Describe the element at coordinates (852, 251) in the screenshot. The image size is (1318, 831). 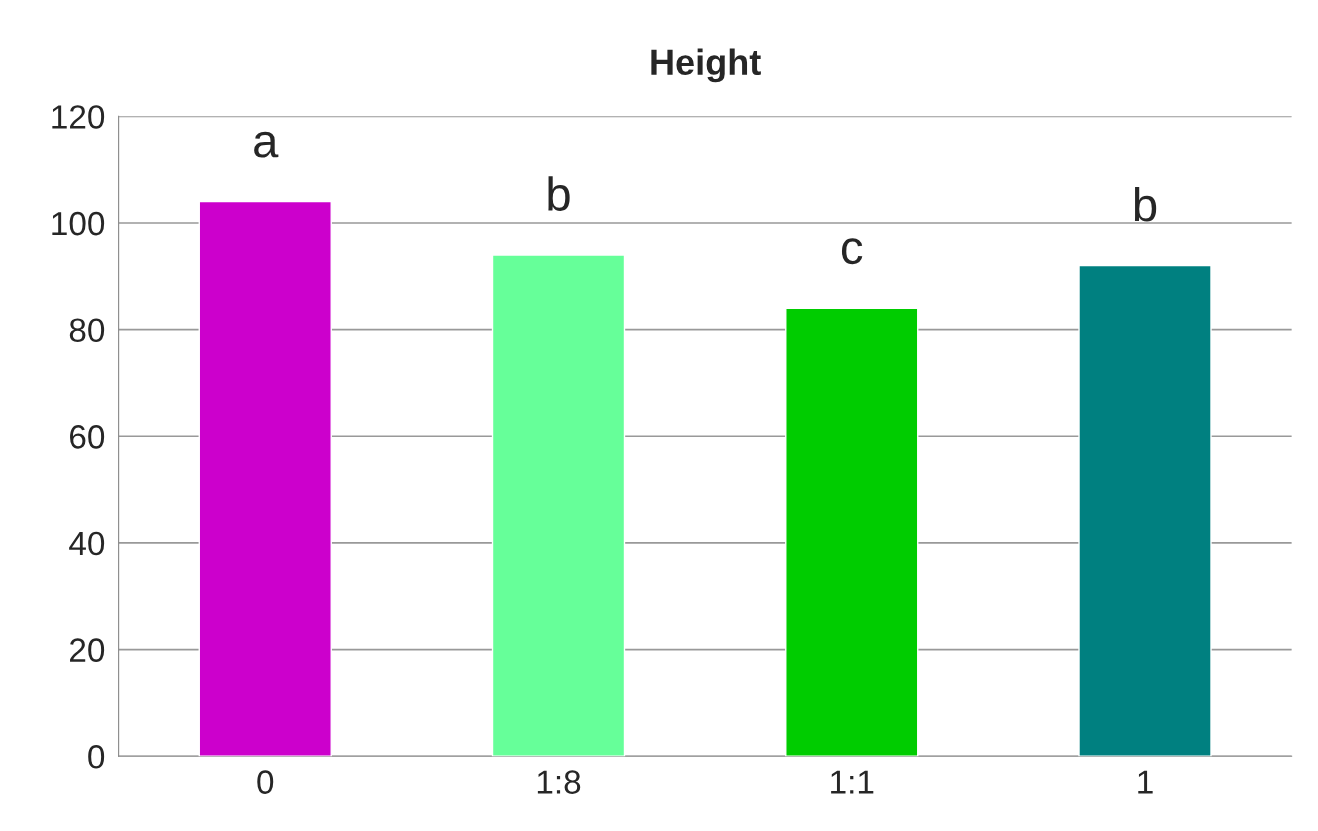
I see `annotation: c` at that location.